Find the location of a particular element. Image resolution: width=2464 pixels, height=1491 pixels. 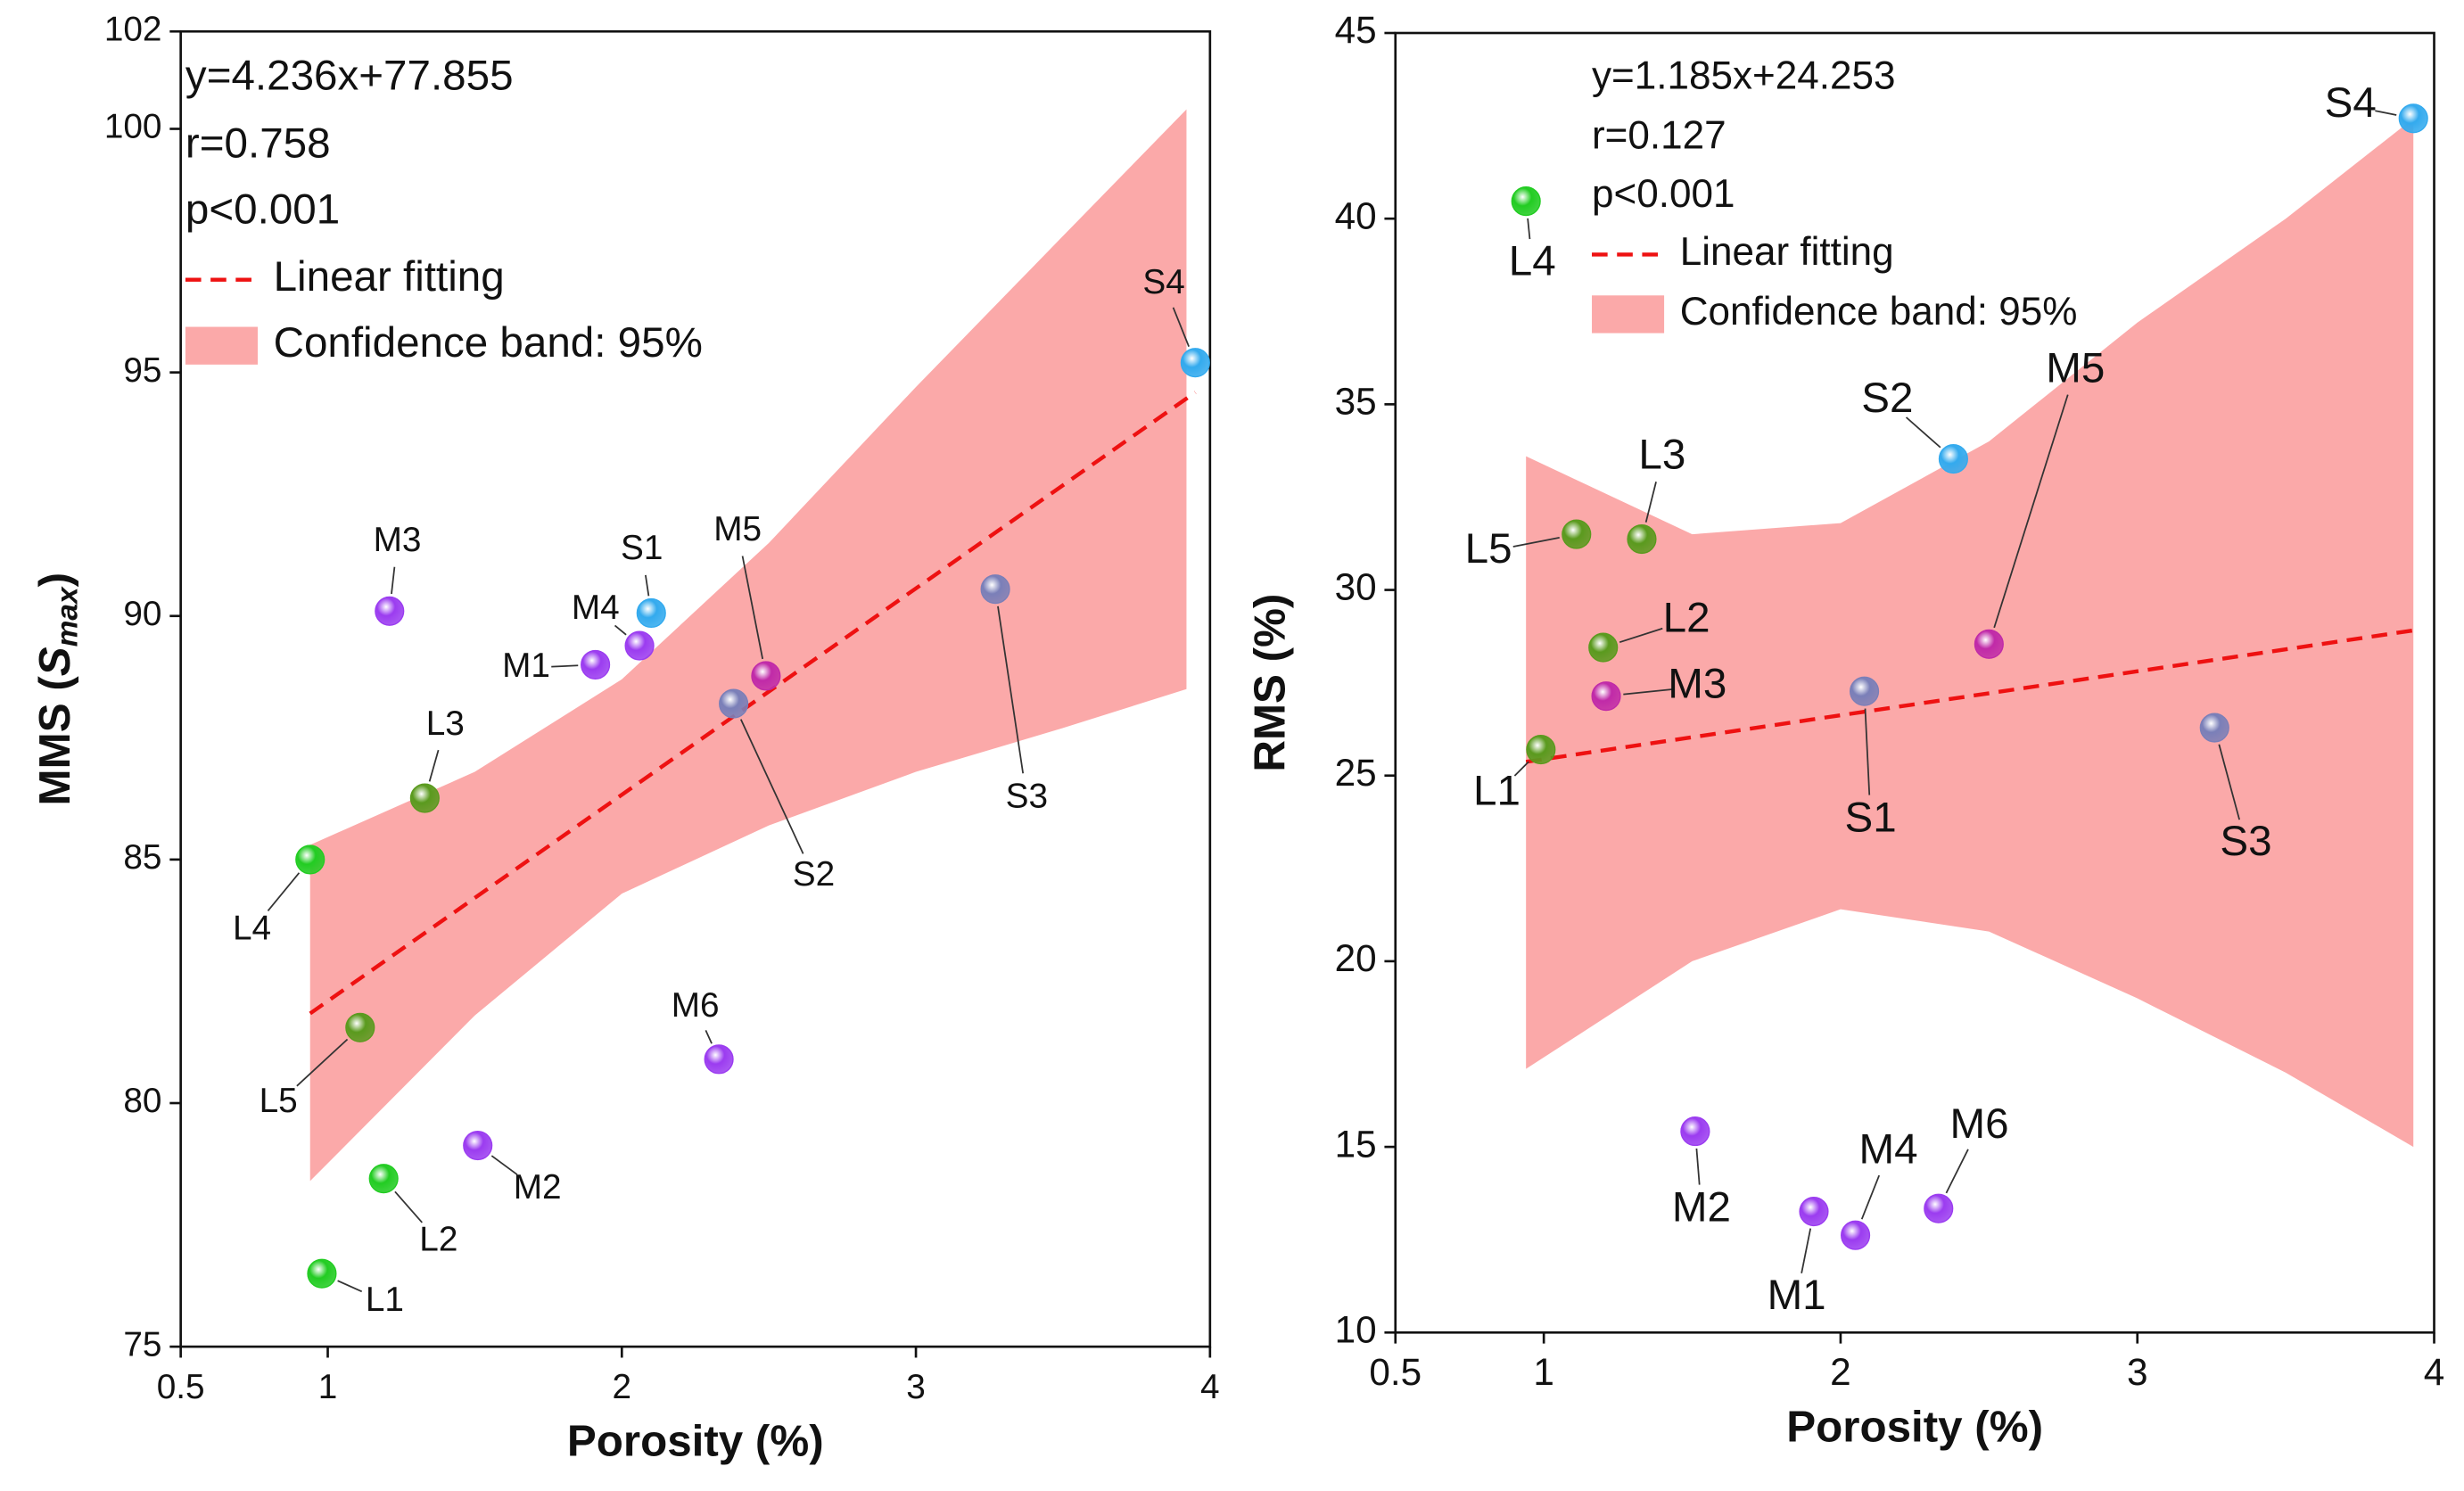

y-tick-label: 75 is located at coordinates (142, 1344).